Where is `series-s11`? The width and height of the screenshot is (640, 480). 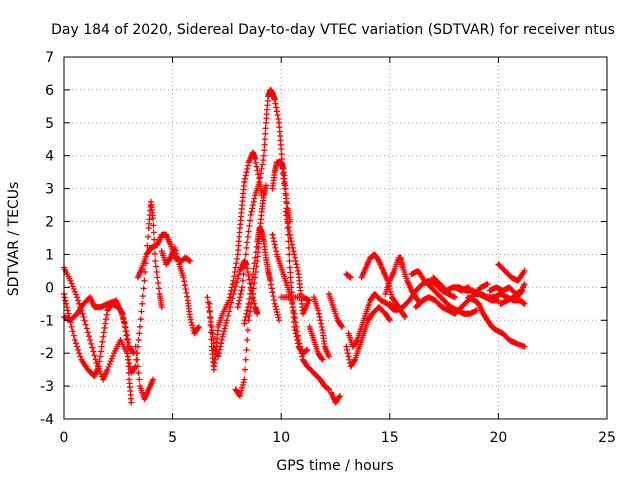
series-s11 is located at coordinates (262, 276).